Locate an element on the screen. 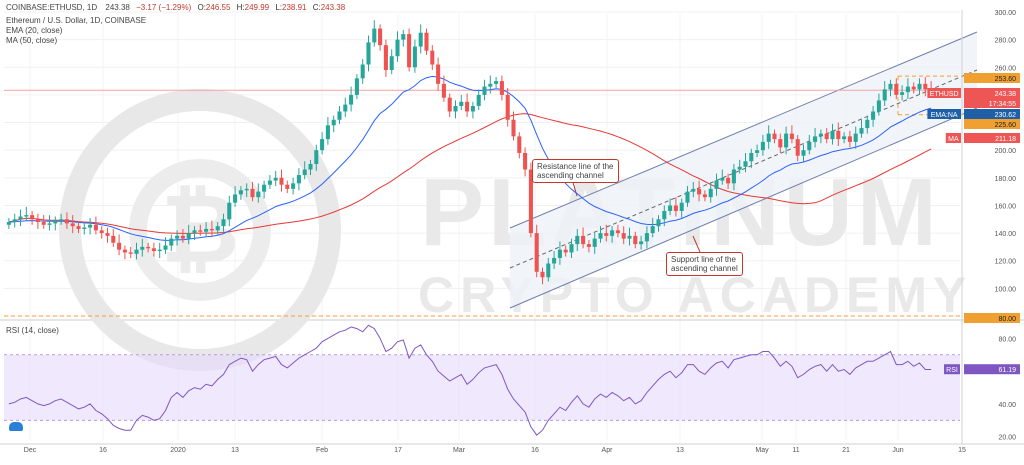 The height and width of the screenshot is (465, 1024). open-label: O: is located at coordinates (201, 7).